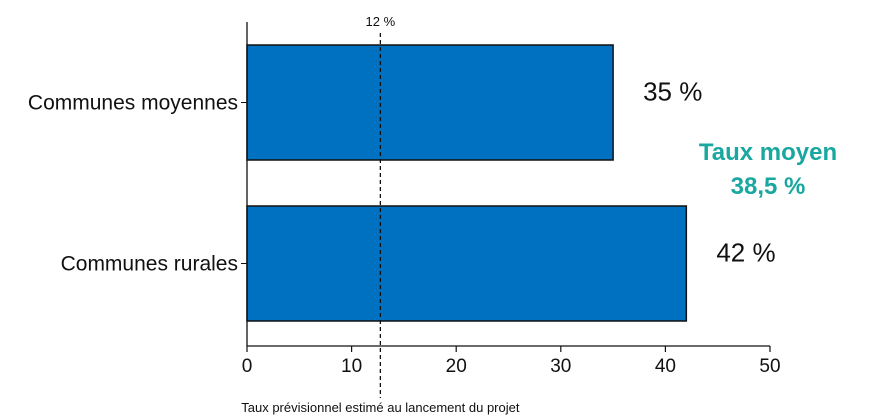 The height and width of the screenshot is (418, 870). Describe the element at coordinates (672, 92) in the screenshot. I see `value-label-1: 35 %` at that location.